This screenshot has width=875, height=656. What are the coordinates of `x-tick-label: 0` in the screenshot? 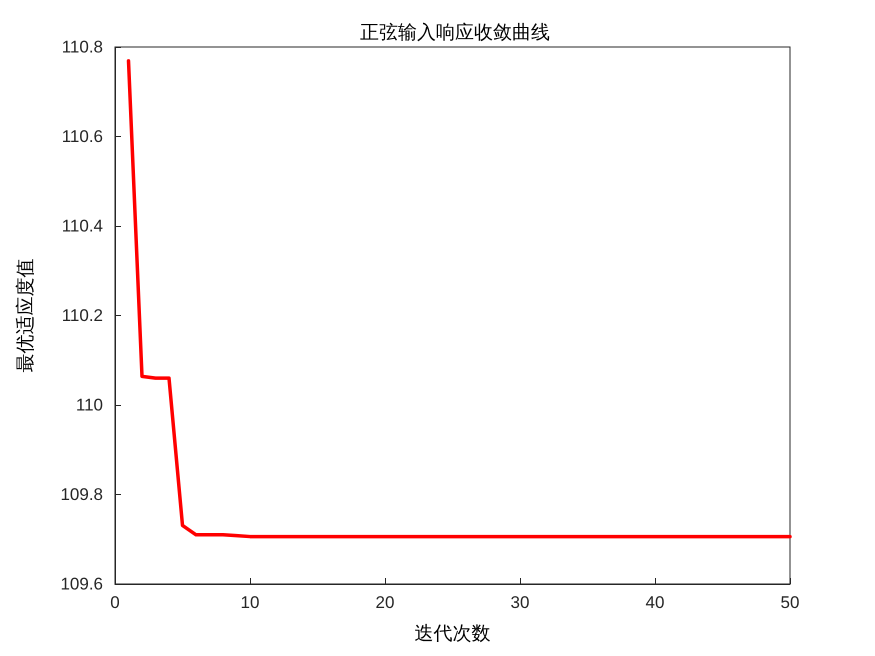 It's located at (115, 602).